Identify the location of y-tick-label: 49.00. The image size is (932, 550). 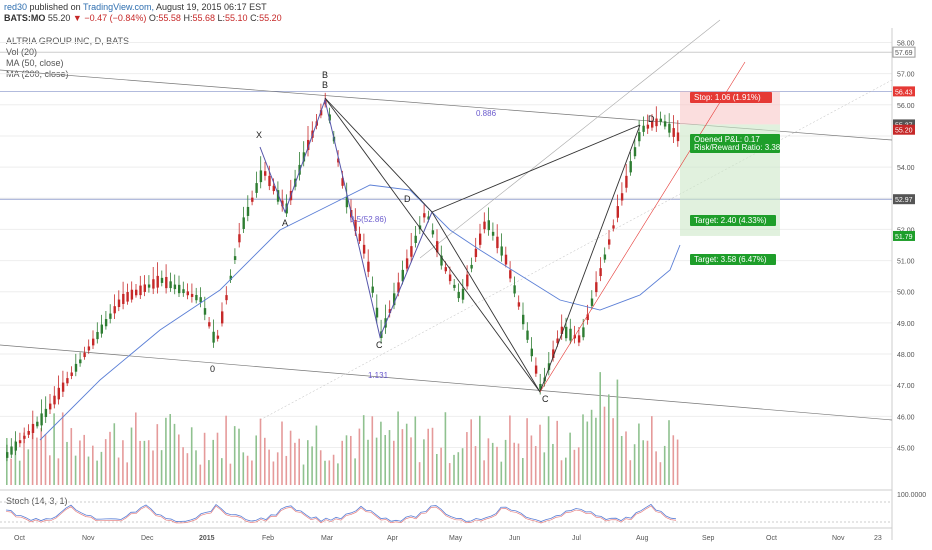
(906, 324).